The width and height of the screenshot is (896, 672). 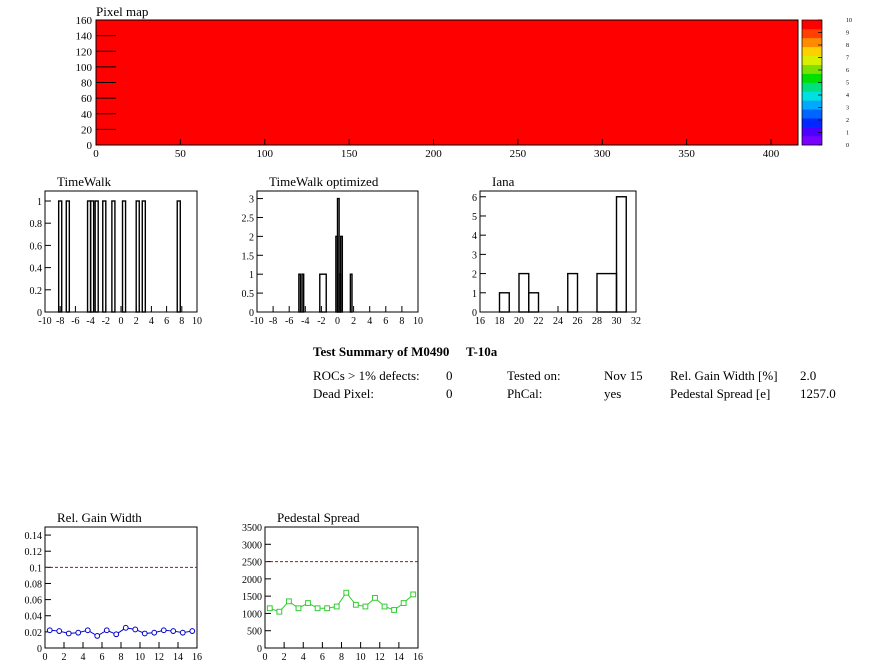 I want to click on chart-title-hist0: TimeWalk, so click(x=84, y=181).